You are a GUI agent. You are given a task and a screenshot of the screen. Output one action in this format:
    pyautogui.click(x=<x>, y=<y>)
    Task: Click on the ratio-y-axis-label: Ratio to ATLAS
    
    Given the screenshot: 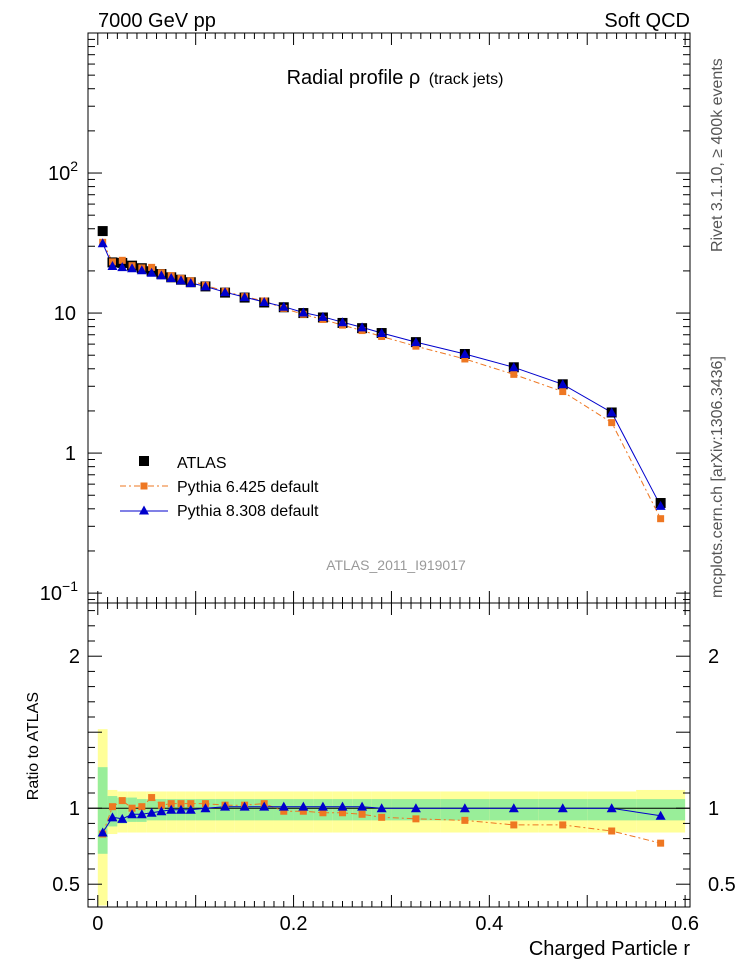 What is the action you would take?
    pyautogui.click(x=33, y=746)
    